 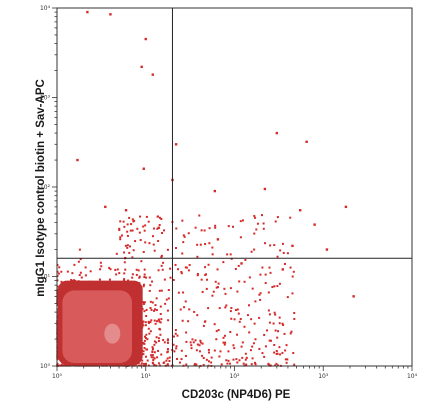 I want to click on x-tick-label: 10⁴, so click(x=412, y=376).